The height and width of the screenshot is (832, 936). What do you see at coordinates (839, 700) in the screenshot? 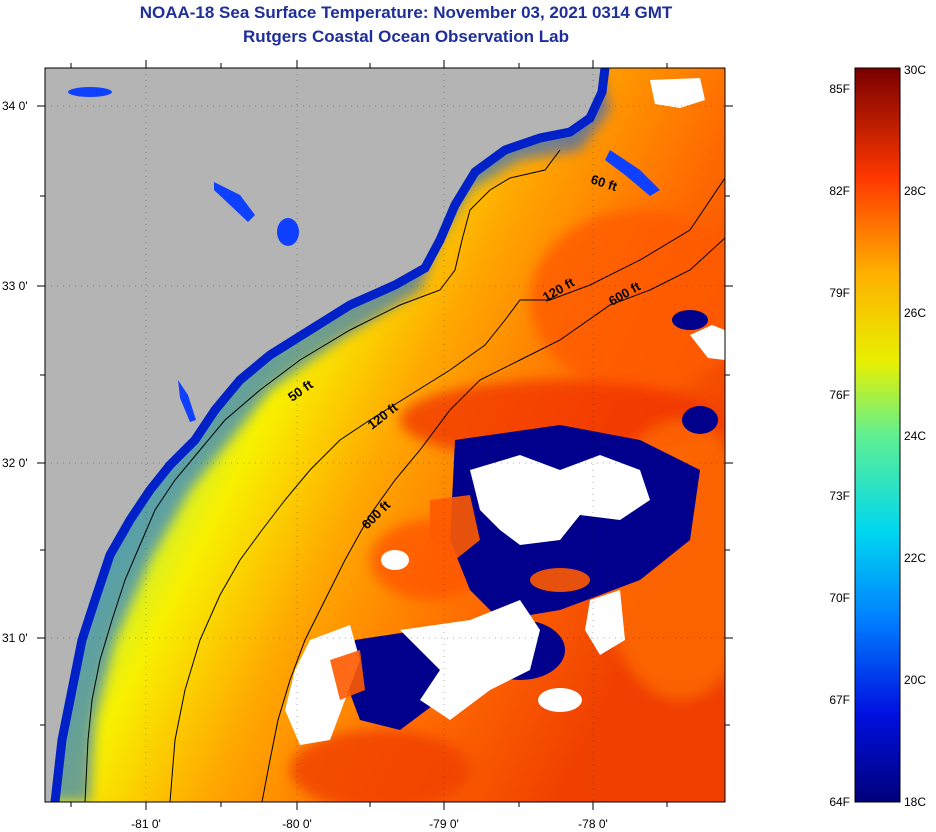
I see `cb-label-67f: 67F` at bounding box center [839, 700].